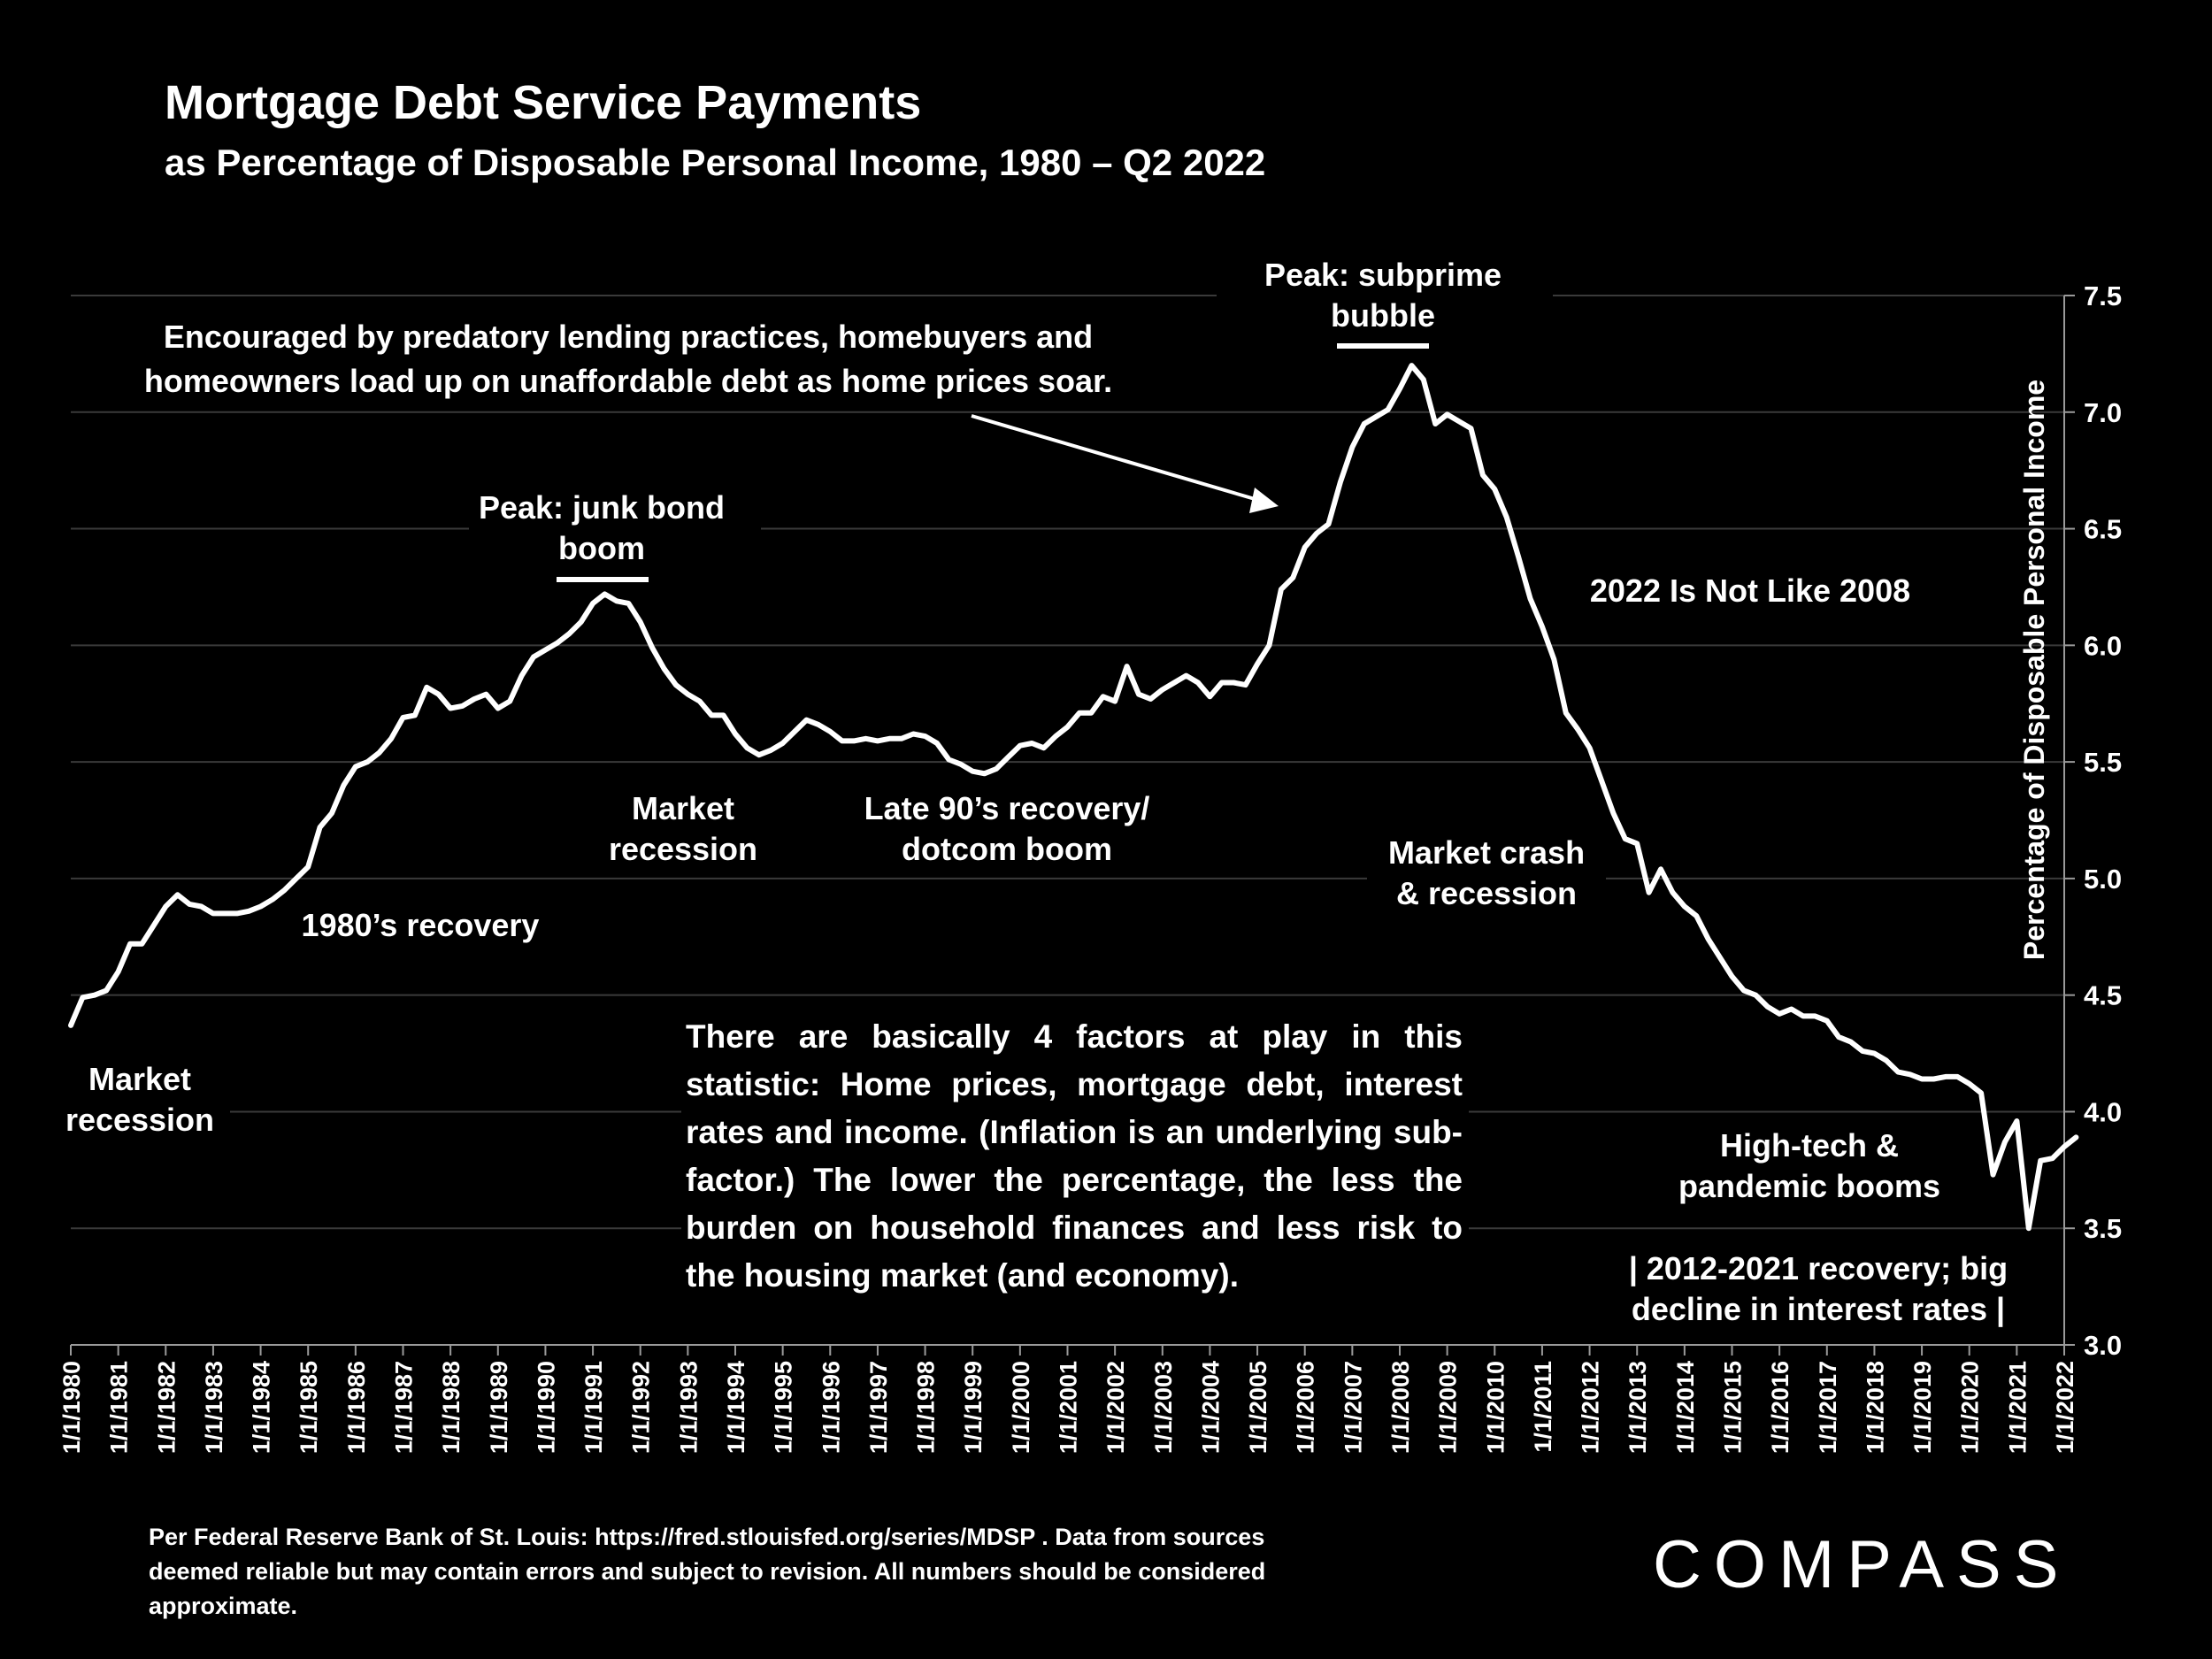 The height and width of the screenshot is (1659, 2212). What do you see at coordinates (1353, 1408) in the screenshot?
I see `x-tick-label: 1/1/2007` at bounding box center [1353, 1408].